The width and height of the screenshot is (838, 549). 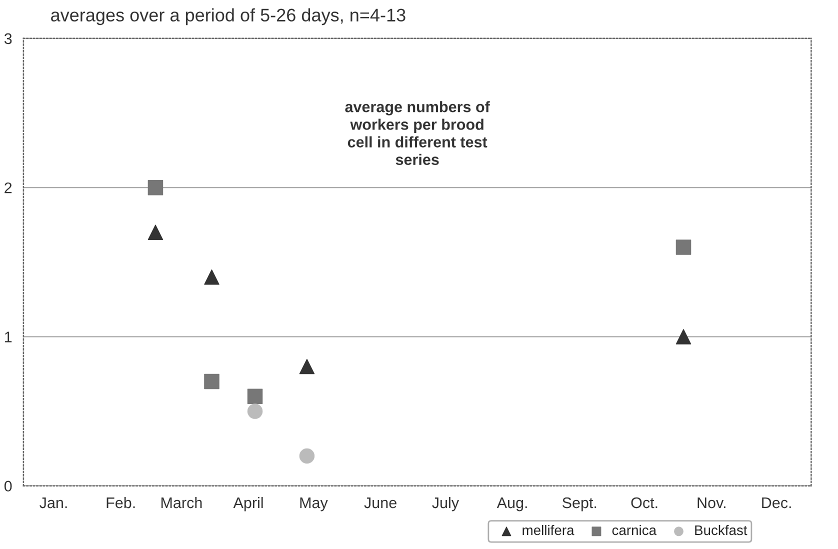 What do you see at coordinates (314, 505) in the screenshot?
I see `x-tick-label: May` at bounding box center [314, 505].